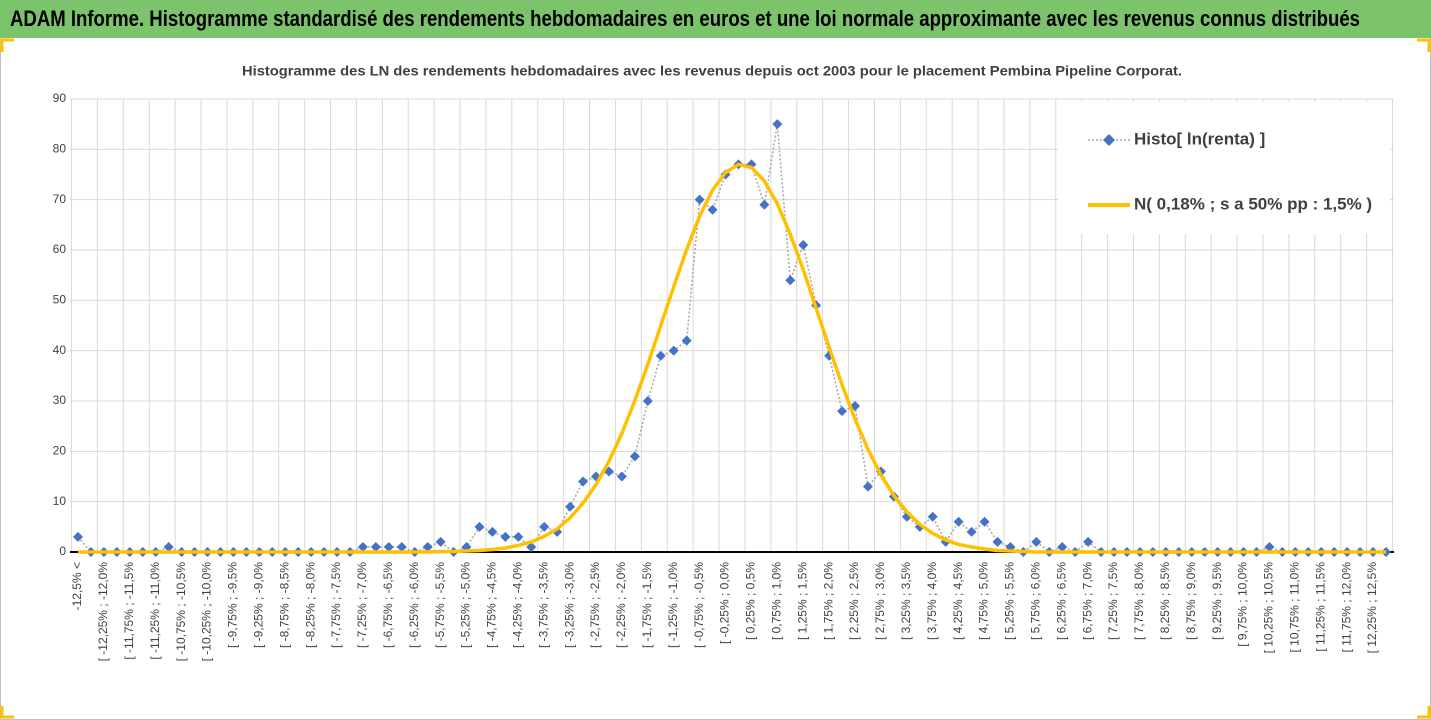 The width and height of the screenshot is (1431, 720). What do you see at coordinates (310, 605) in the screenshot?
I see `x-tick-label: [ -8,25% ; -8,0%` at bounding box center [310, 605].